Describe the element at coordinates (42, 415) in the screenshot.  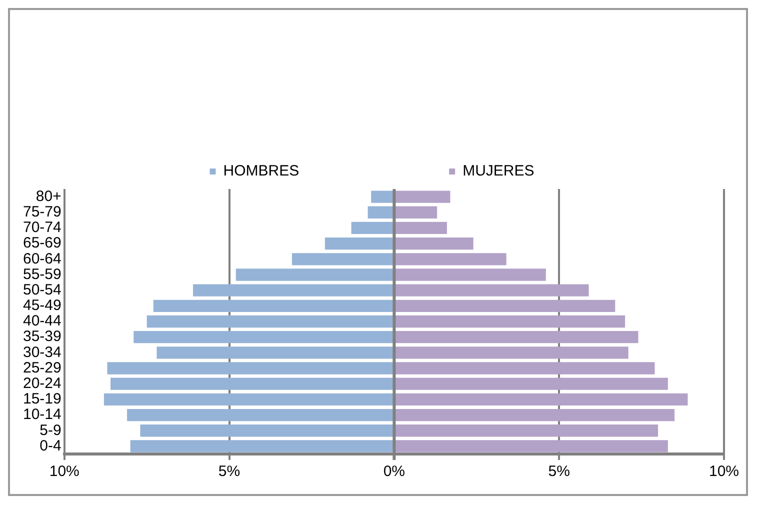
I see `y-tick-label: 10-14` at that location.